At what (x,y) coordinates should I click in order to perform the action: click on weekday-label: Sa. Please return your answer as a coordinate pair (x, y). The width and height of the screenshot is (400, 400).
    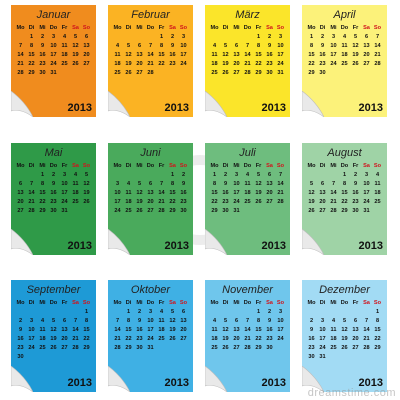
    Looking at the image, I should click on (172, 166).